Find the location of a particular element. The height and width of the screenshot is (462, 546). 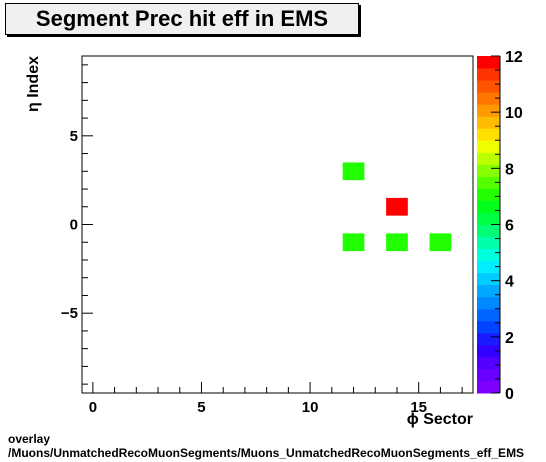

heatmap-cells is located at coordinates (397, 207).